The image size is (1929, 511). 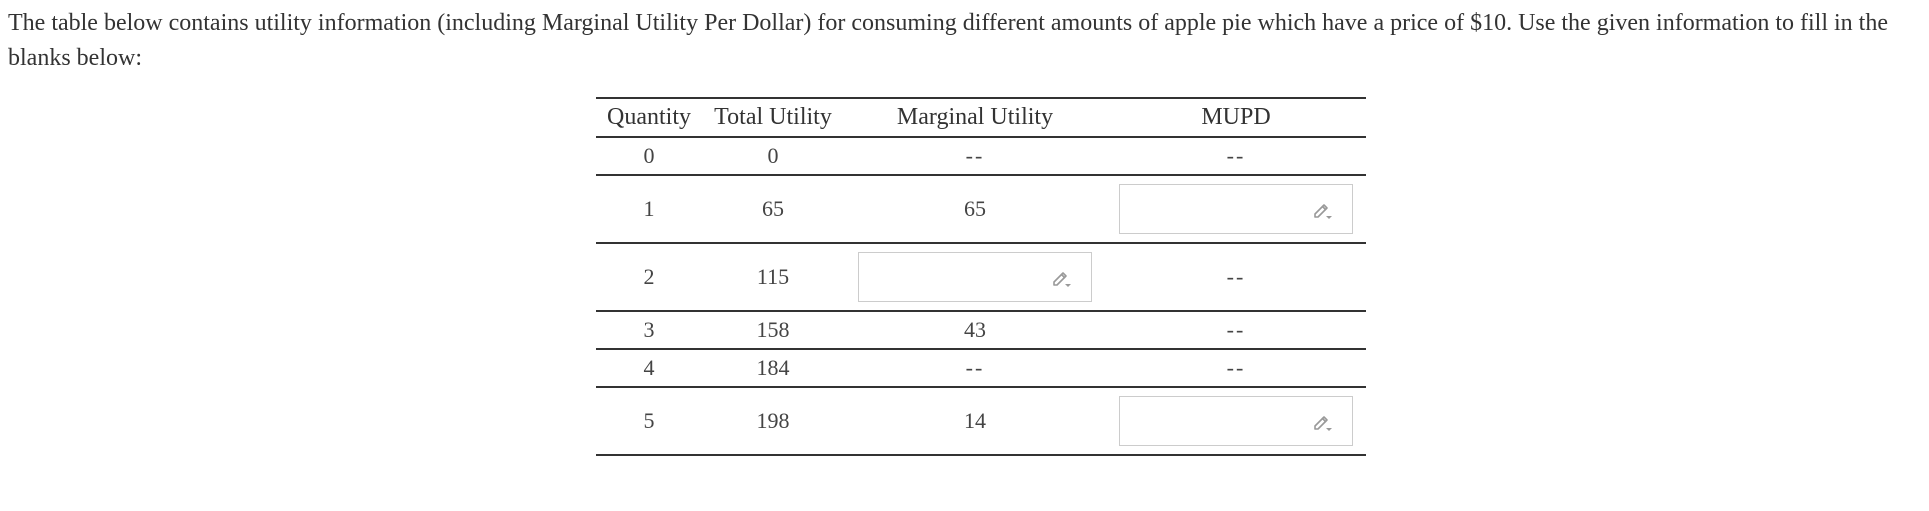 I want to click on table-row: 3 158 43 --, so click(x=981, y=330).